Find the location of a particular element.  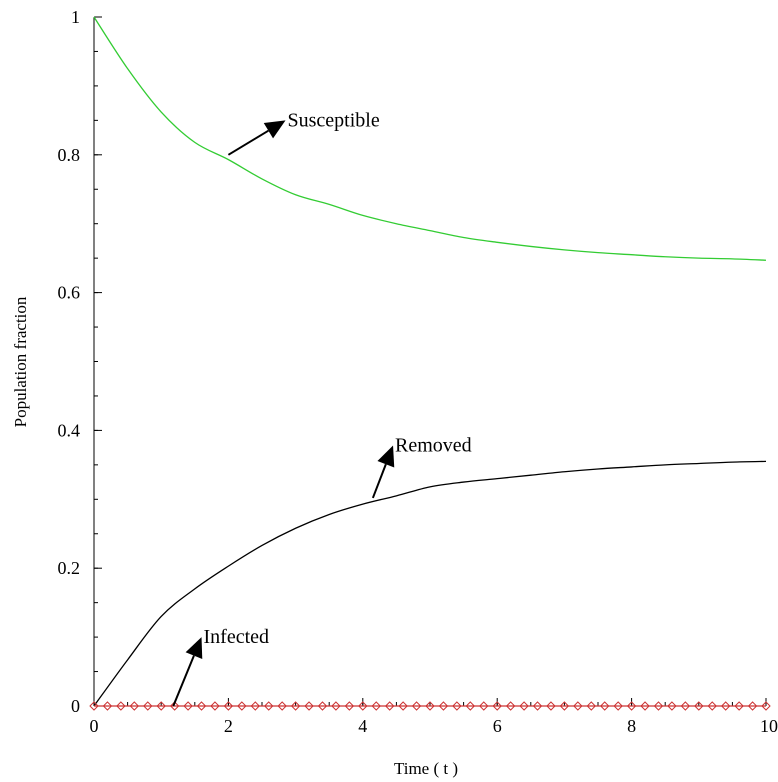

y-tick-label: 0.4 is located at coordinates (69, 430).